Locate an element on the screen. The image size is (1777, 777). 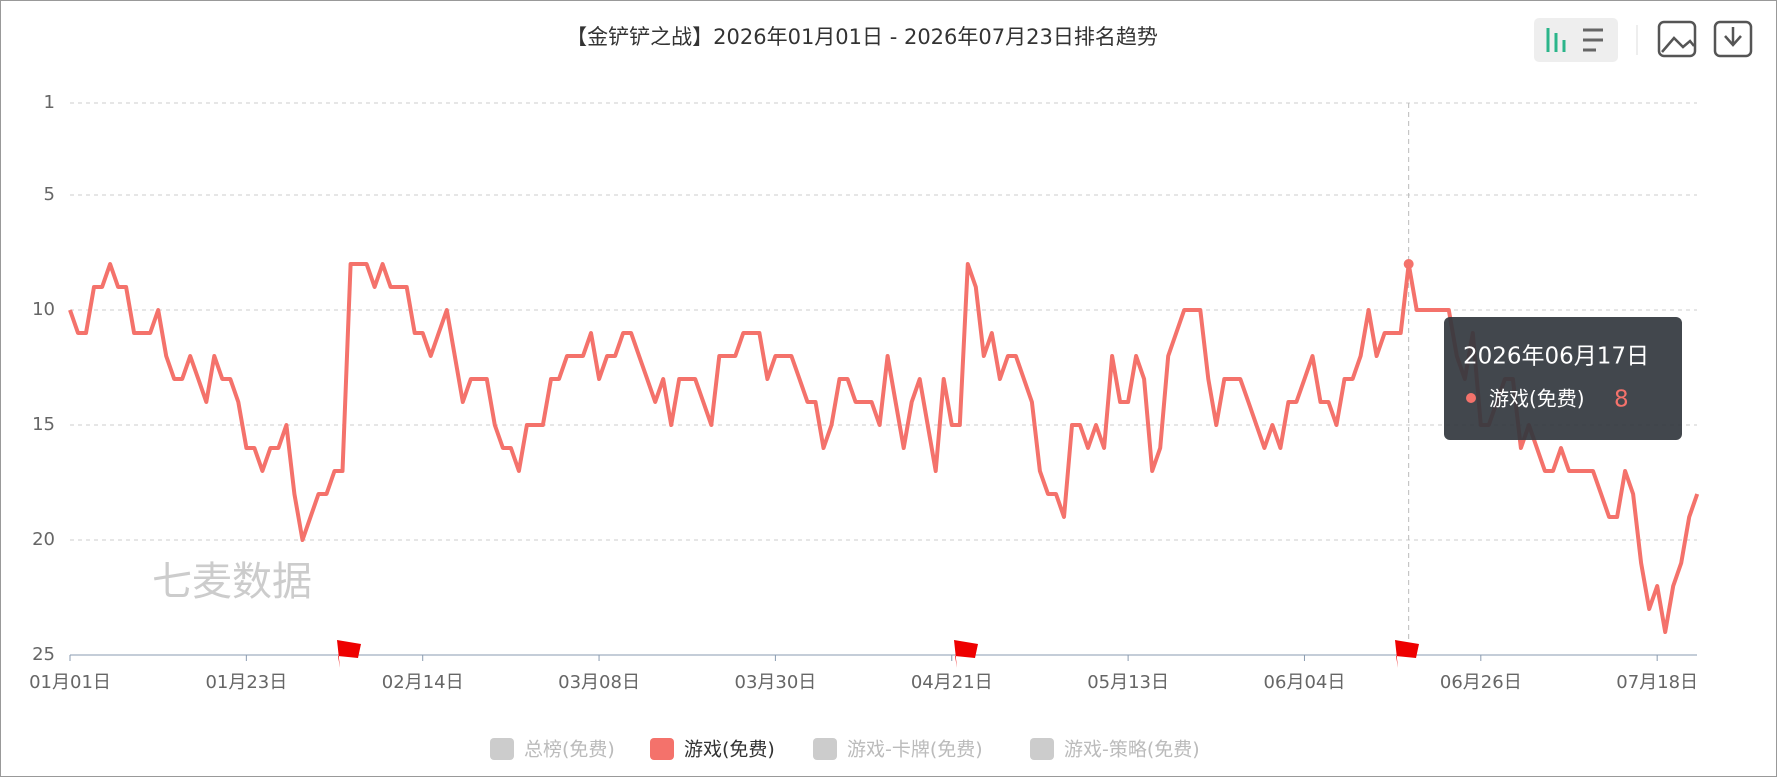
y-tick-label: 20 is located at coordinates (43, 539).